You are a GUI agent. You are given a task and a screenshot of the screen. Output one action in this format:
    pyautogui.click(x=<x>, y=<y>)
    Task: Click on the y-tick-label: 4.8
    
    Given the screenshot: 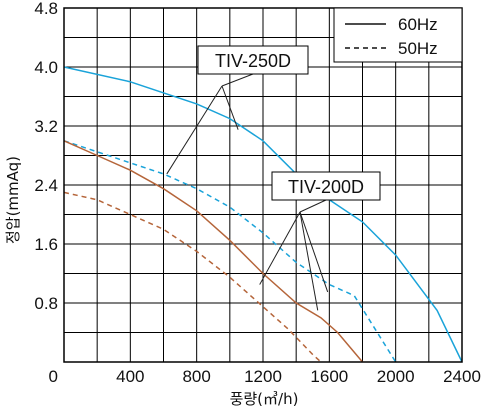 What is the action you would take?
    pyautogui.click(x=46, y=9)
    